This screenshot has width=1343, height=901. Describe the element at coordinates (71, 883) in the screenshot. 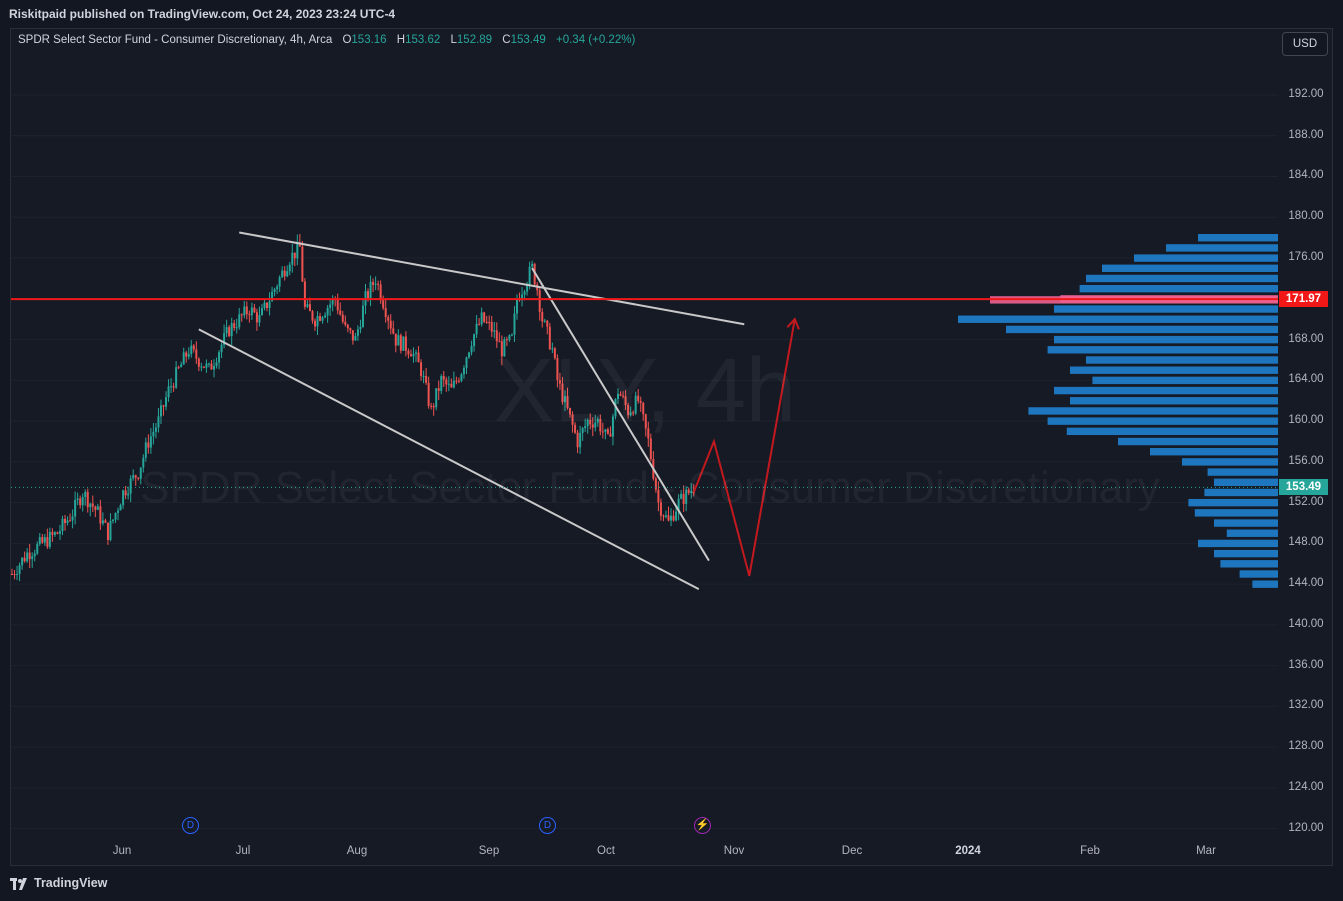

I see `footer-brand-text: TradingView` at that location.